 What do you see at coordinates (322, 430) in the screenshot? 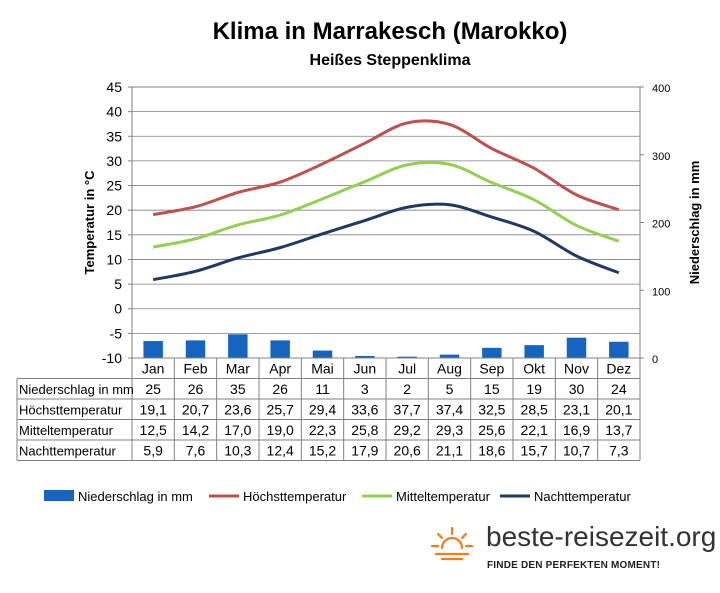
I see `data-label: 22,3` at bounding box center [322, 430].